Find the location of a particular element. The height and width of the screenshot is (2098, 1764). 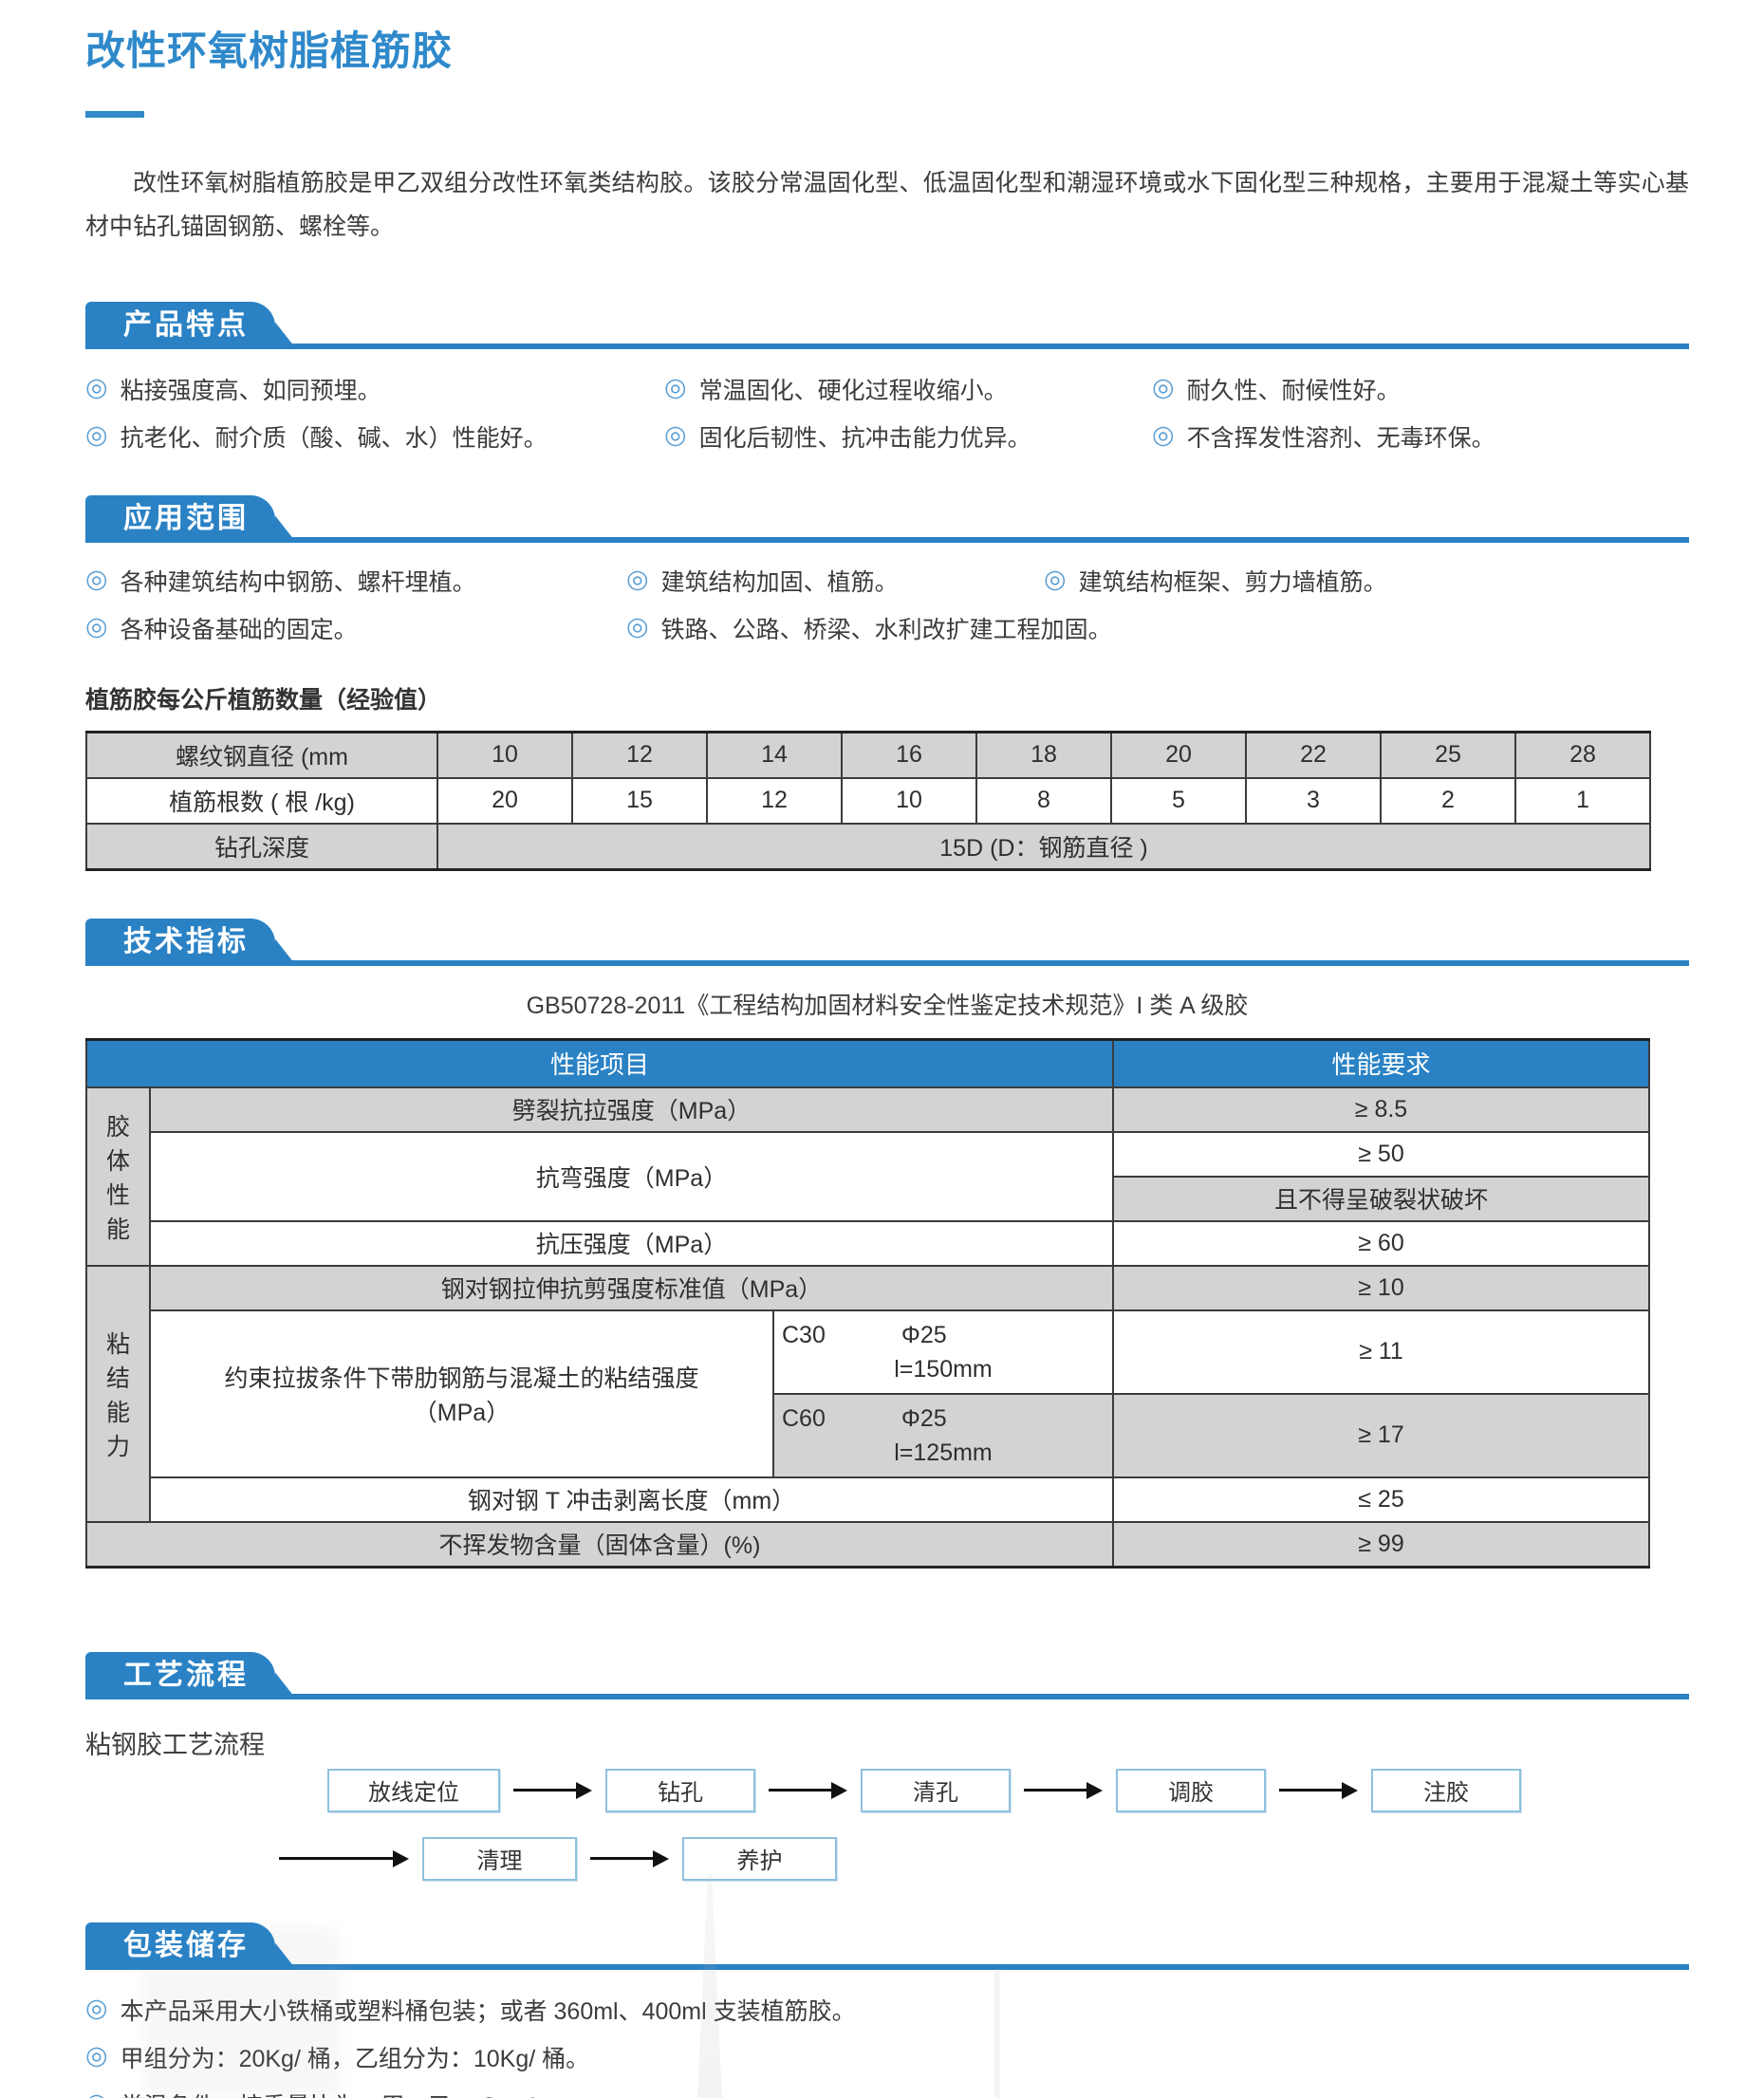

requirement-cell: ≥ 17 is located at coordinates (1381, 1435).